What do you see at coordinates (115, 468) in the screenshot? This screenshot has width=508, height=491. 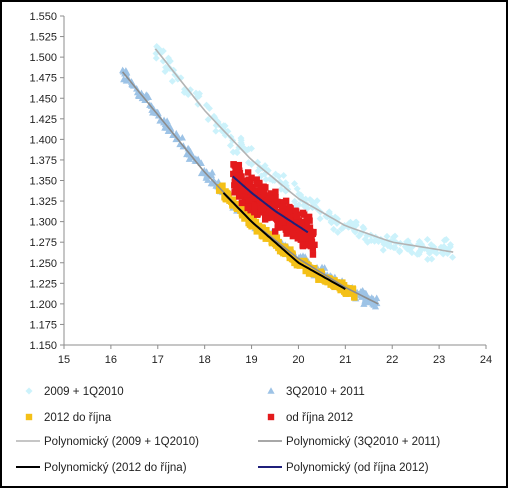 I see `legend-label: Polynomický (2012 do října)` at bounding box center [115, 468].